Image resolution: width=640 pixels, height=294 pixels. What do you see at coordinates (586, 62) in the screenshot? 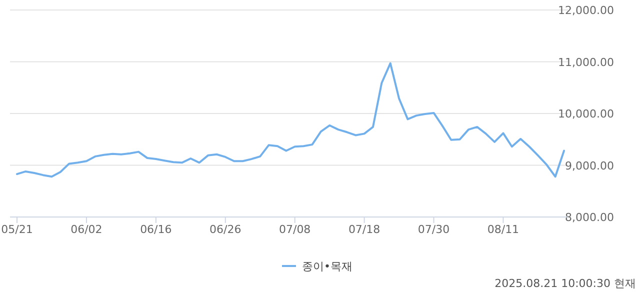
I see `y-tick-label: 11,000.00` at bounding box center [586, 62].